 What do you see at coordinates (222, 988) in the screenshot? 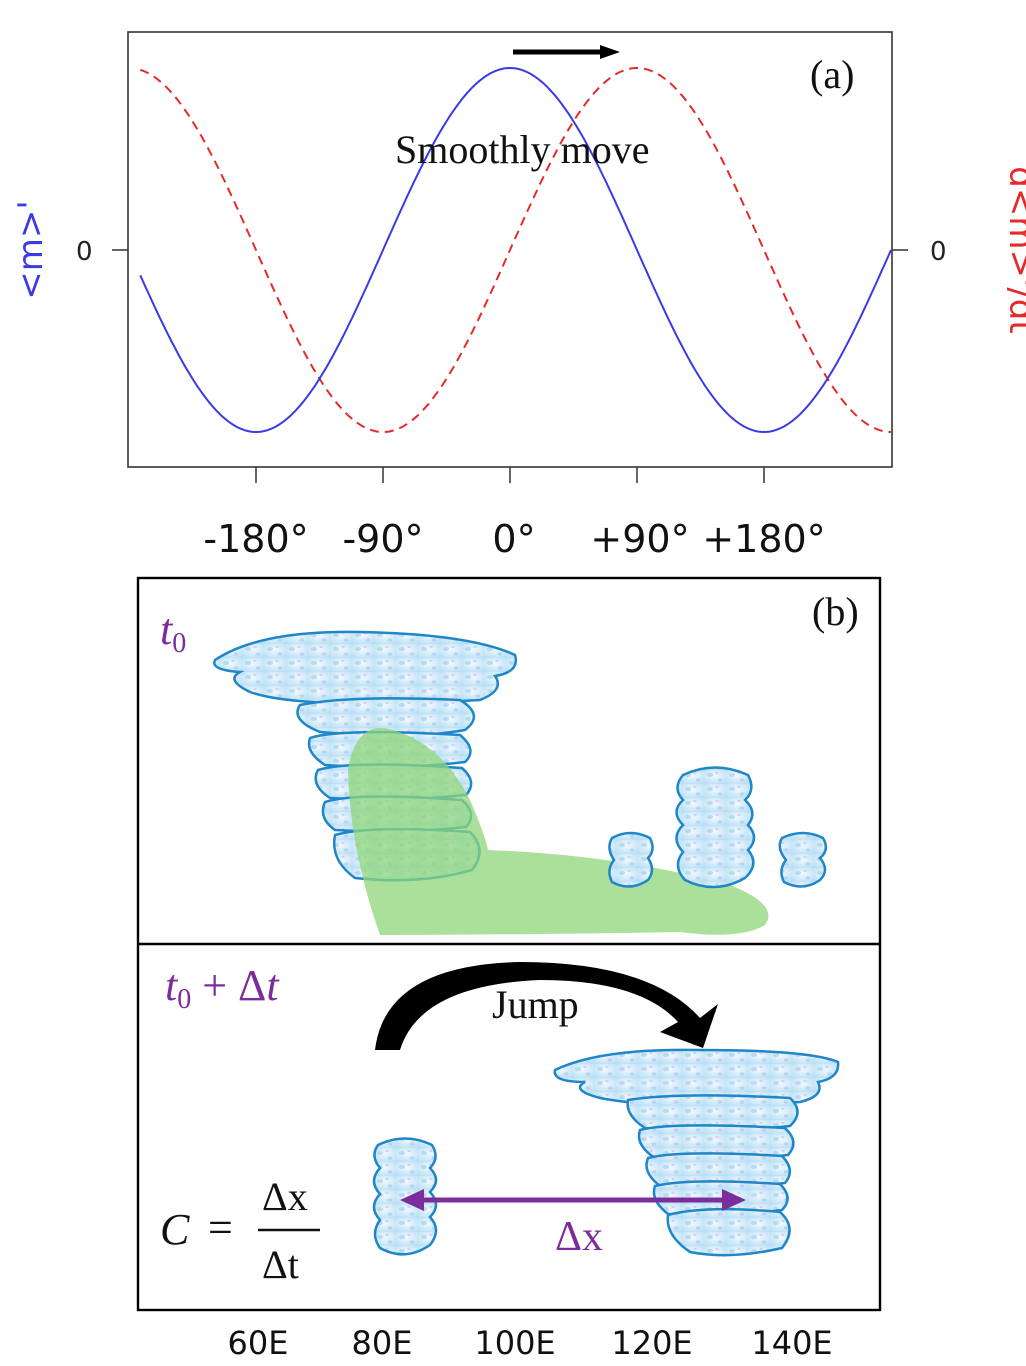
I see `time-label-t0-dt: t0 + Δt` at bounding box center [222, 988].